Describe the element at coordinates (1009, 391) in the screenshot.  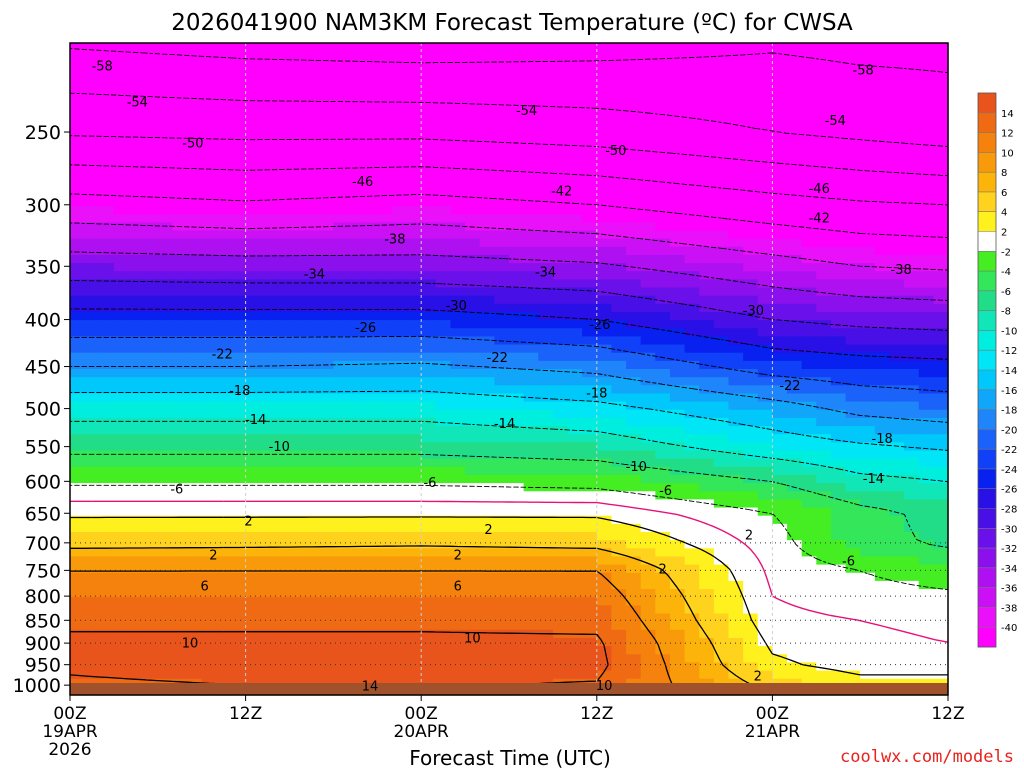
I see `colorbar-label: -16` at that location.